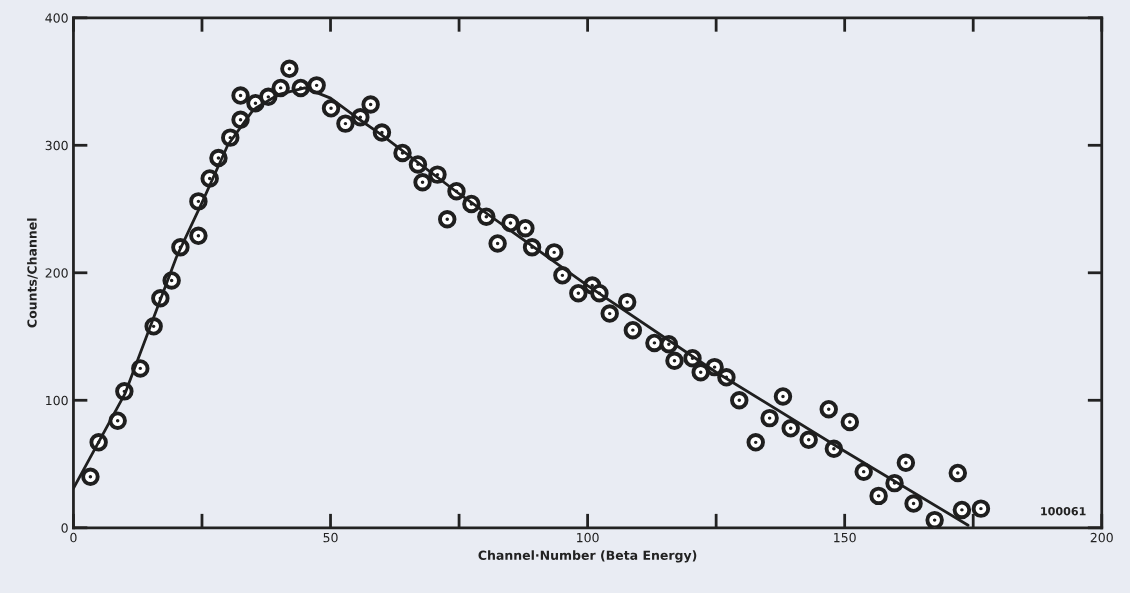  I want to click on y-tick-label: 100, so click(57, 400).